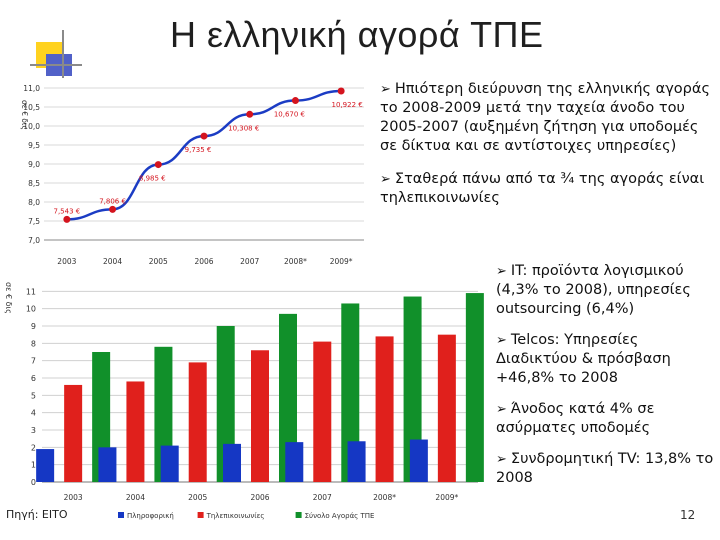  Describe the element at coordinates (31, 88) in the screenshot. I see `y-tick-label: 11,0` at that location.